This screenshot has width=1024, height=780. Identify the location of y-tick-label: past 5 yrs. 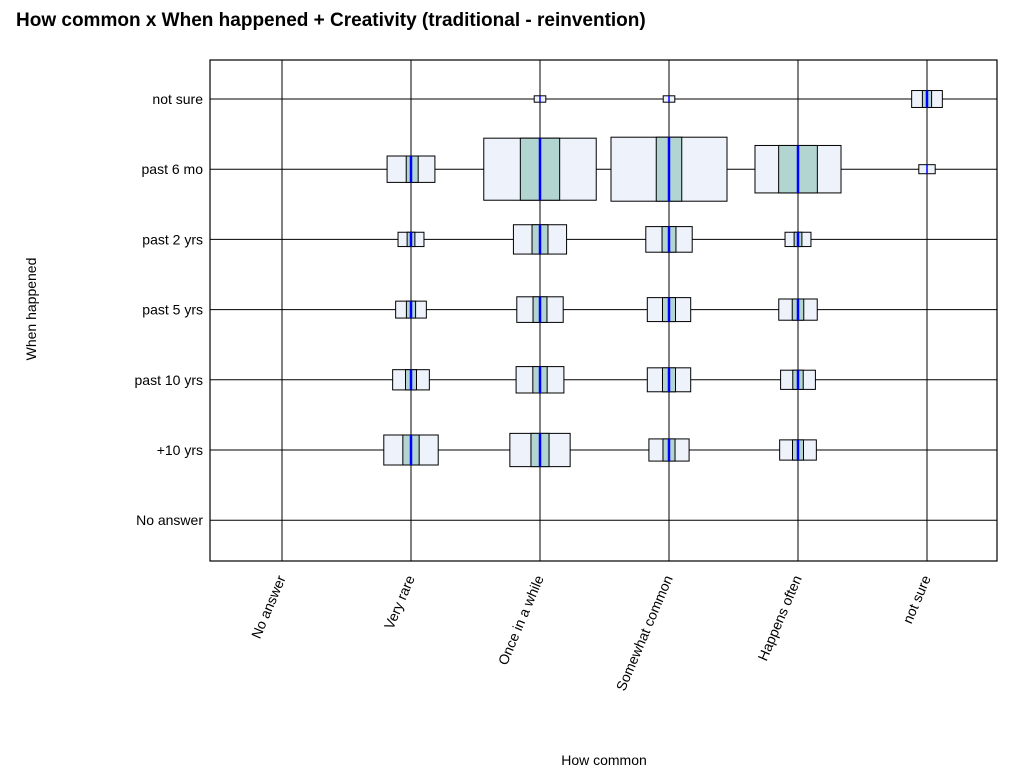
(172, 310).